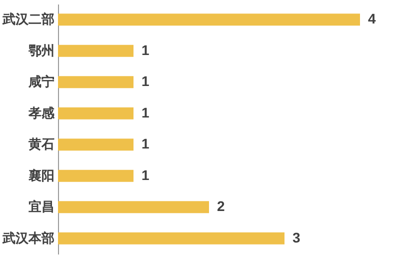  I want to click on y-tick-label: 鄂州, so click(41, 50).